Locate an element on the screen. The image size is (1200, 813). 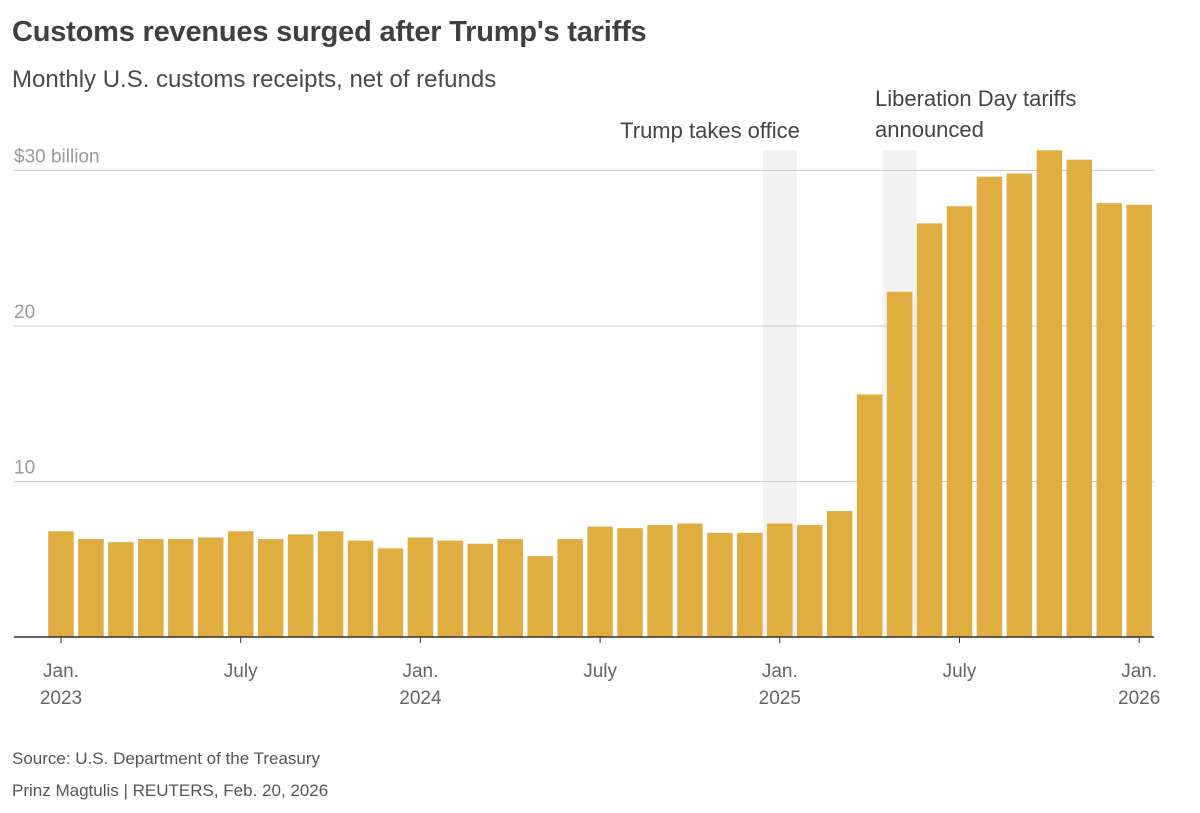
annotation-text-2: Liberation Day tariffs is located at coordinates (975, 98).